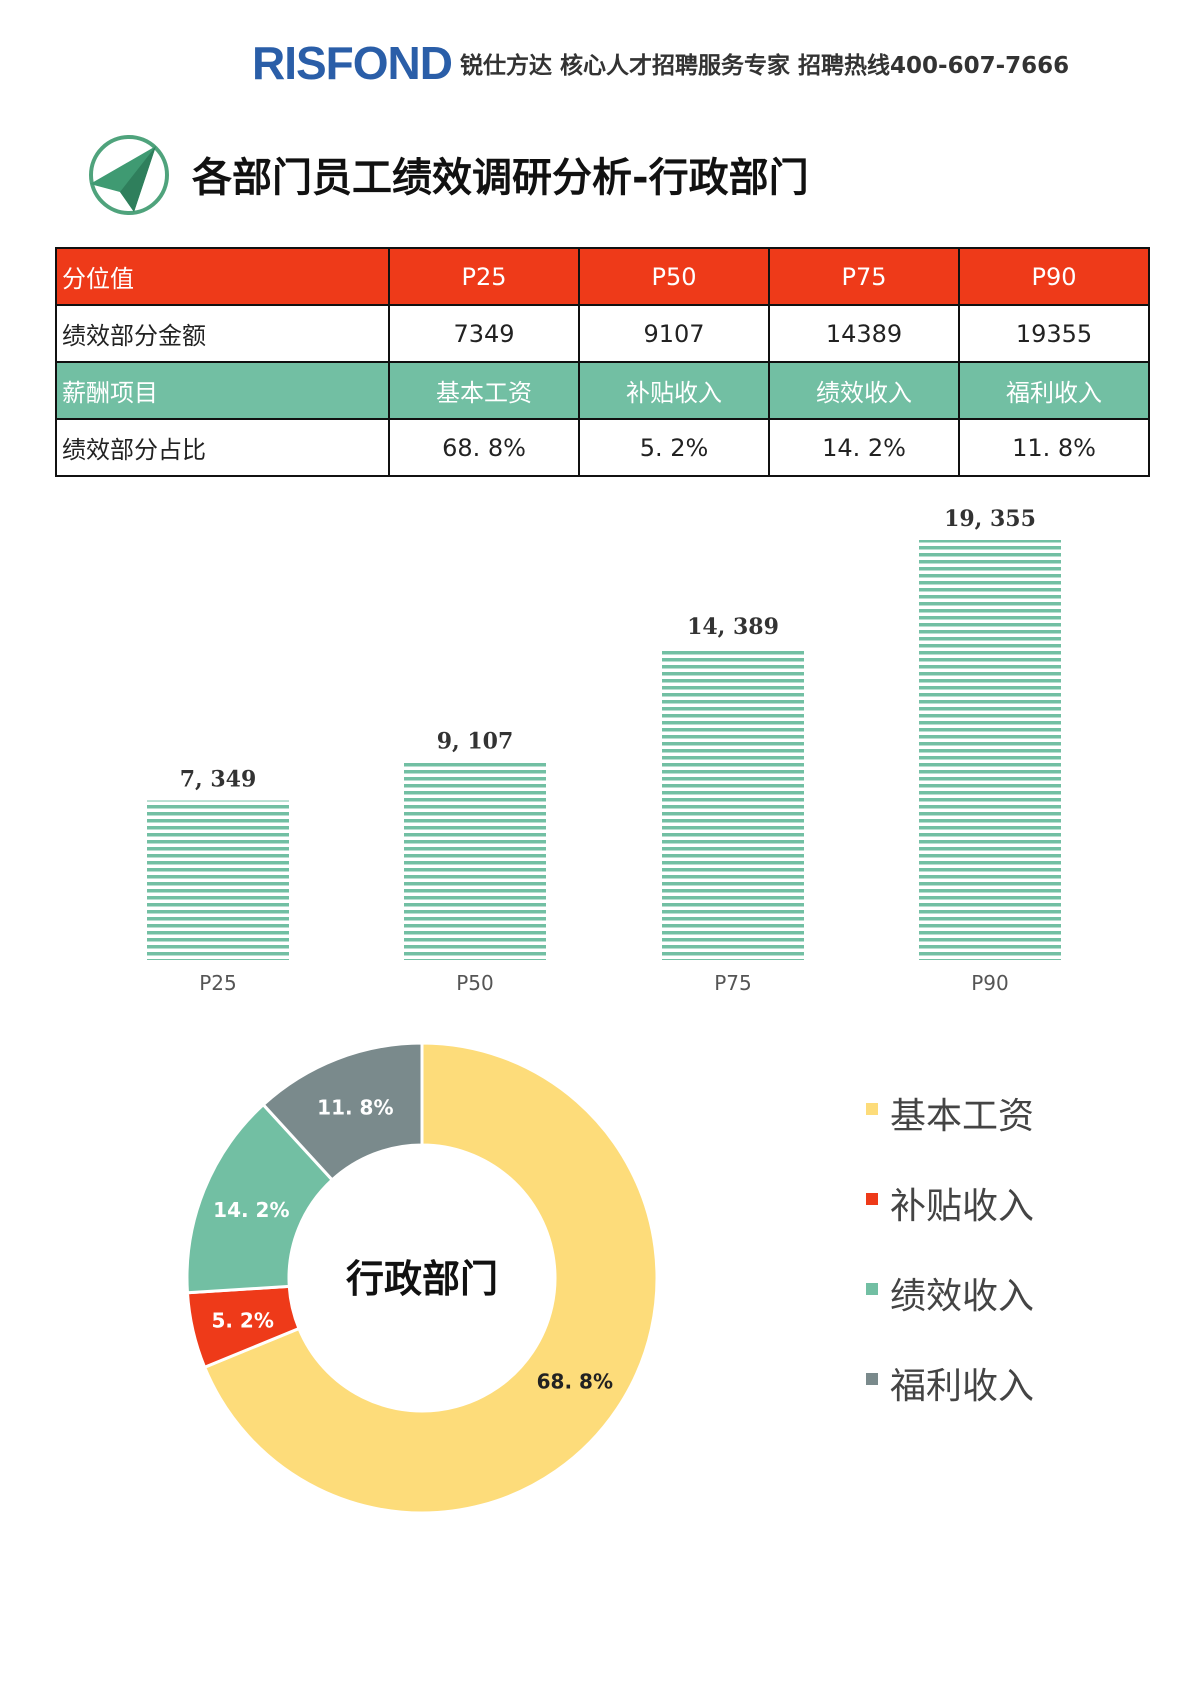 The height and width of the screenshot is (1698, 1200). I want to click on table-cell: 绩效部分金额, so click(222, 333).